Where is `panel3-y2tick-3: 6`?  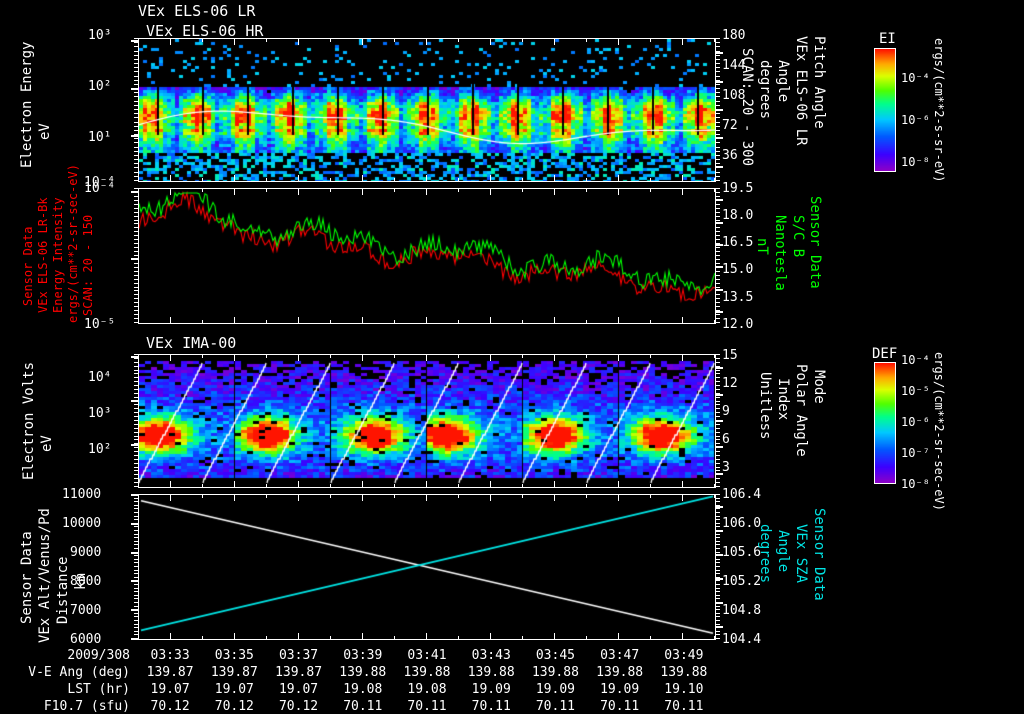
panel3-y2tick-3: 6 is located at coordinates (726, 439).